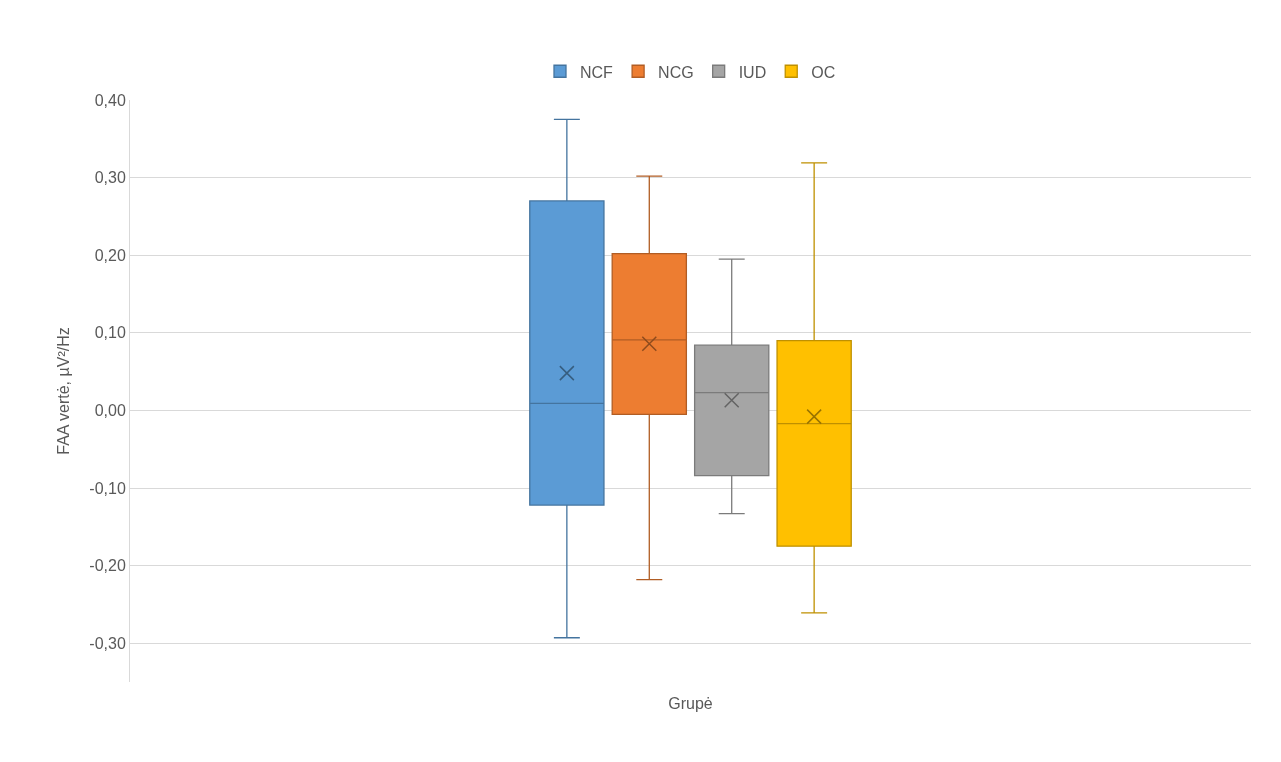 The height and width of the screenshot is (762, 1281). Describe the element at coordinates (752, 72) in the screenshot. I see `legend-label: IUD` at that location.